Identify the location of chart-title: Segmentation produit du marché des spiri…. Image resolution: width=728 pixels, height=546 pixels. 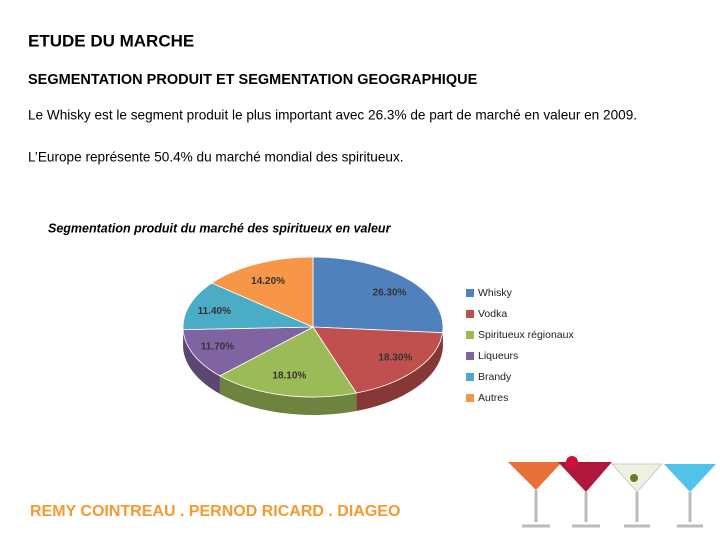
(220, 228).